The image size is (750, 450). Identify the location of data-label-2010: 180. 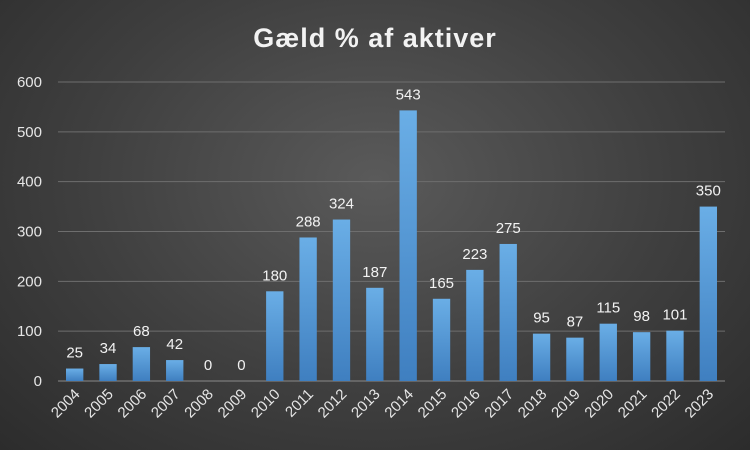
(274, 275).